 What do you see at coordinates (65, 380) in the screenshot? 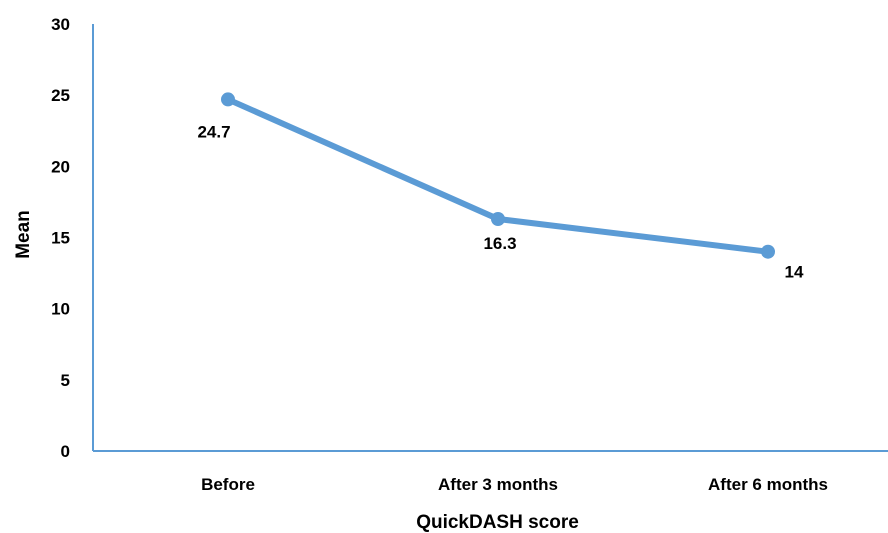
I see `y-tick-label: 5` at bounding box center [65, 380].